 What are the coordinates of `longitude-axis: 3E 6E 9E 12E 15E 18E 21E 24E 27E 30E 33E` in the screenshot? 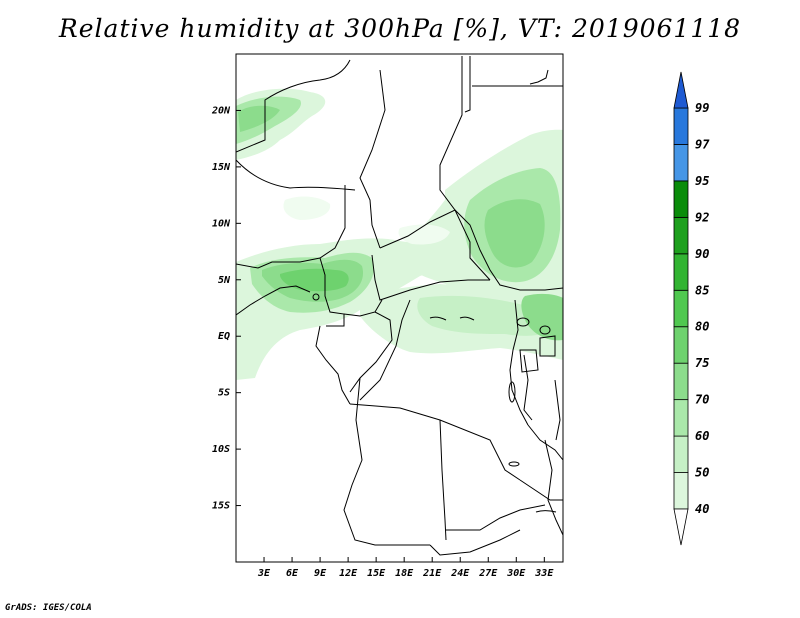 It's located at (405, 568).